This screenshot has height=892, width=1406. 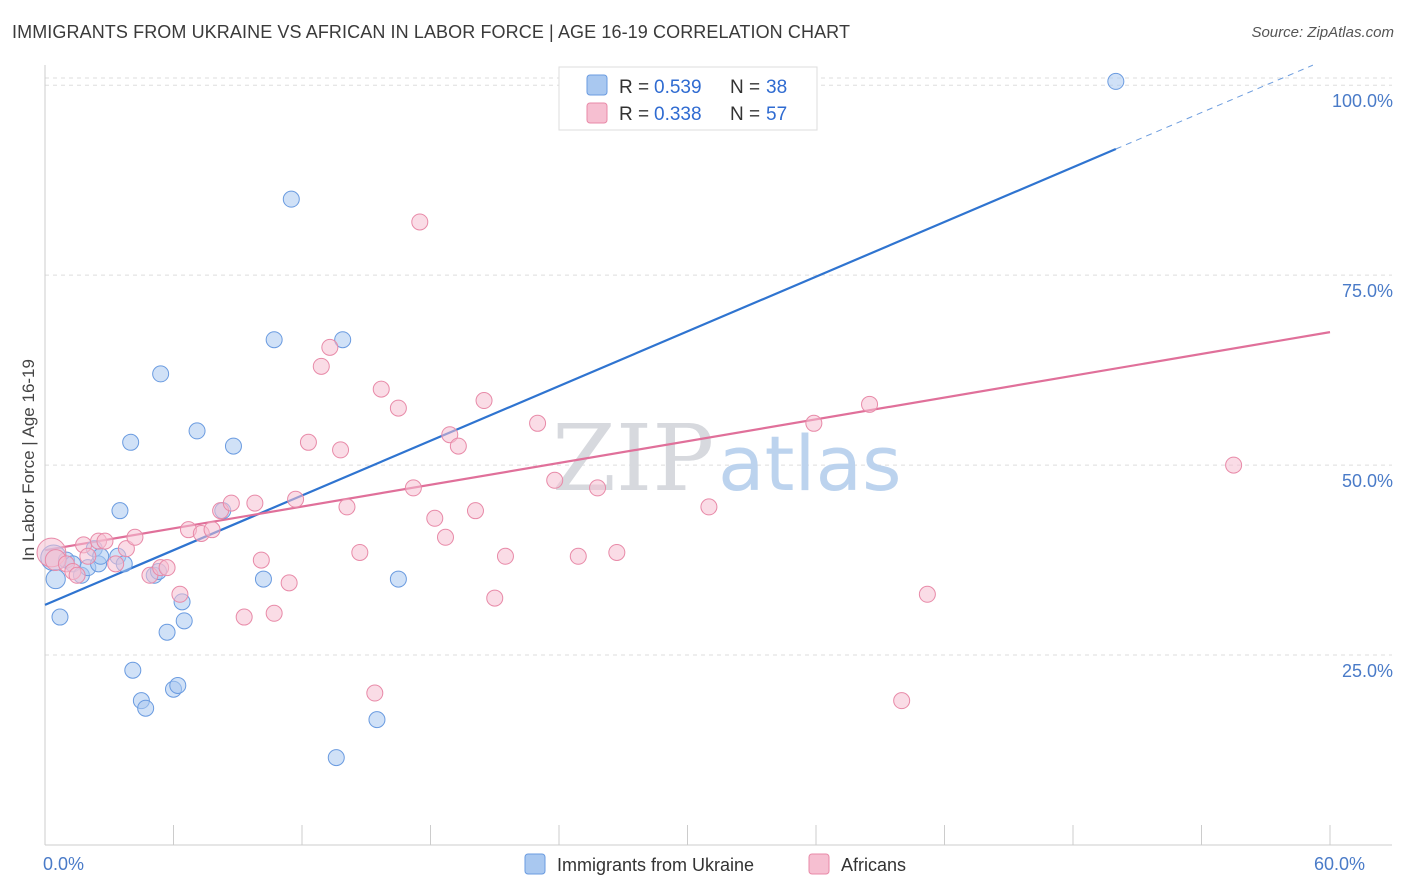 What do you see at coordinates (678, 87) in the screenshot?
I see `legend-r-value-ukraine: 0.539` at bounding box center [678, 87].